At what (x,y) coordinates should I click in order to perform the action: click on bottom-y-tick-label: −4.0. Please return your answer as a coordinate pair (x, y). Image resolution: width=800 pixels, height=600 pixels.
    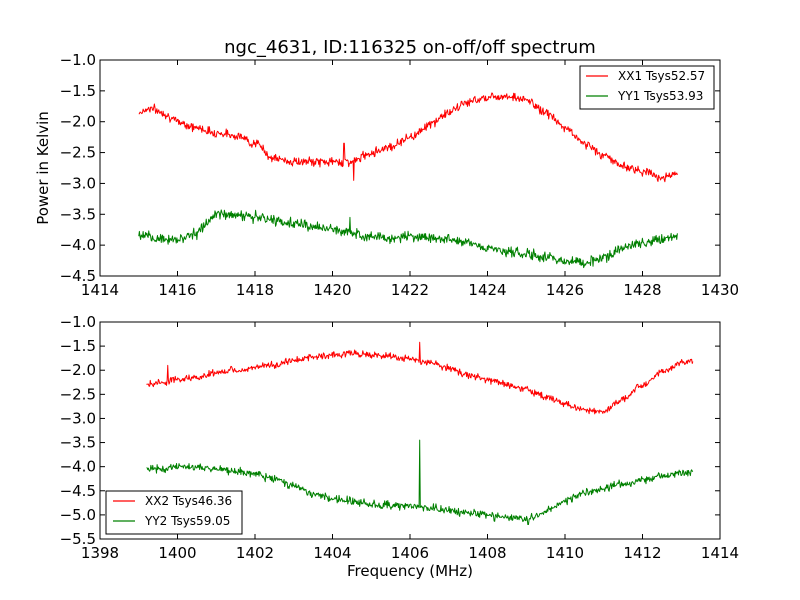
    Looking at the image, I should click on (78, 467).